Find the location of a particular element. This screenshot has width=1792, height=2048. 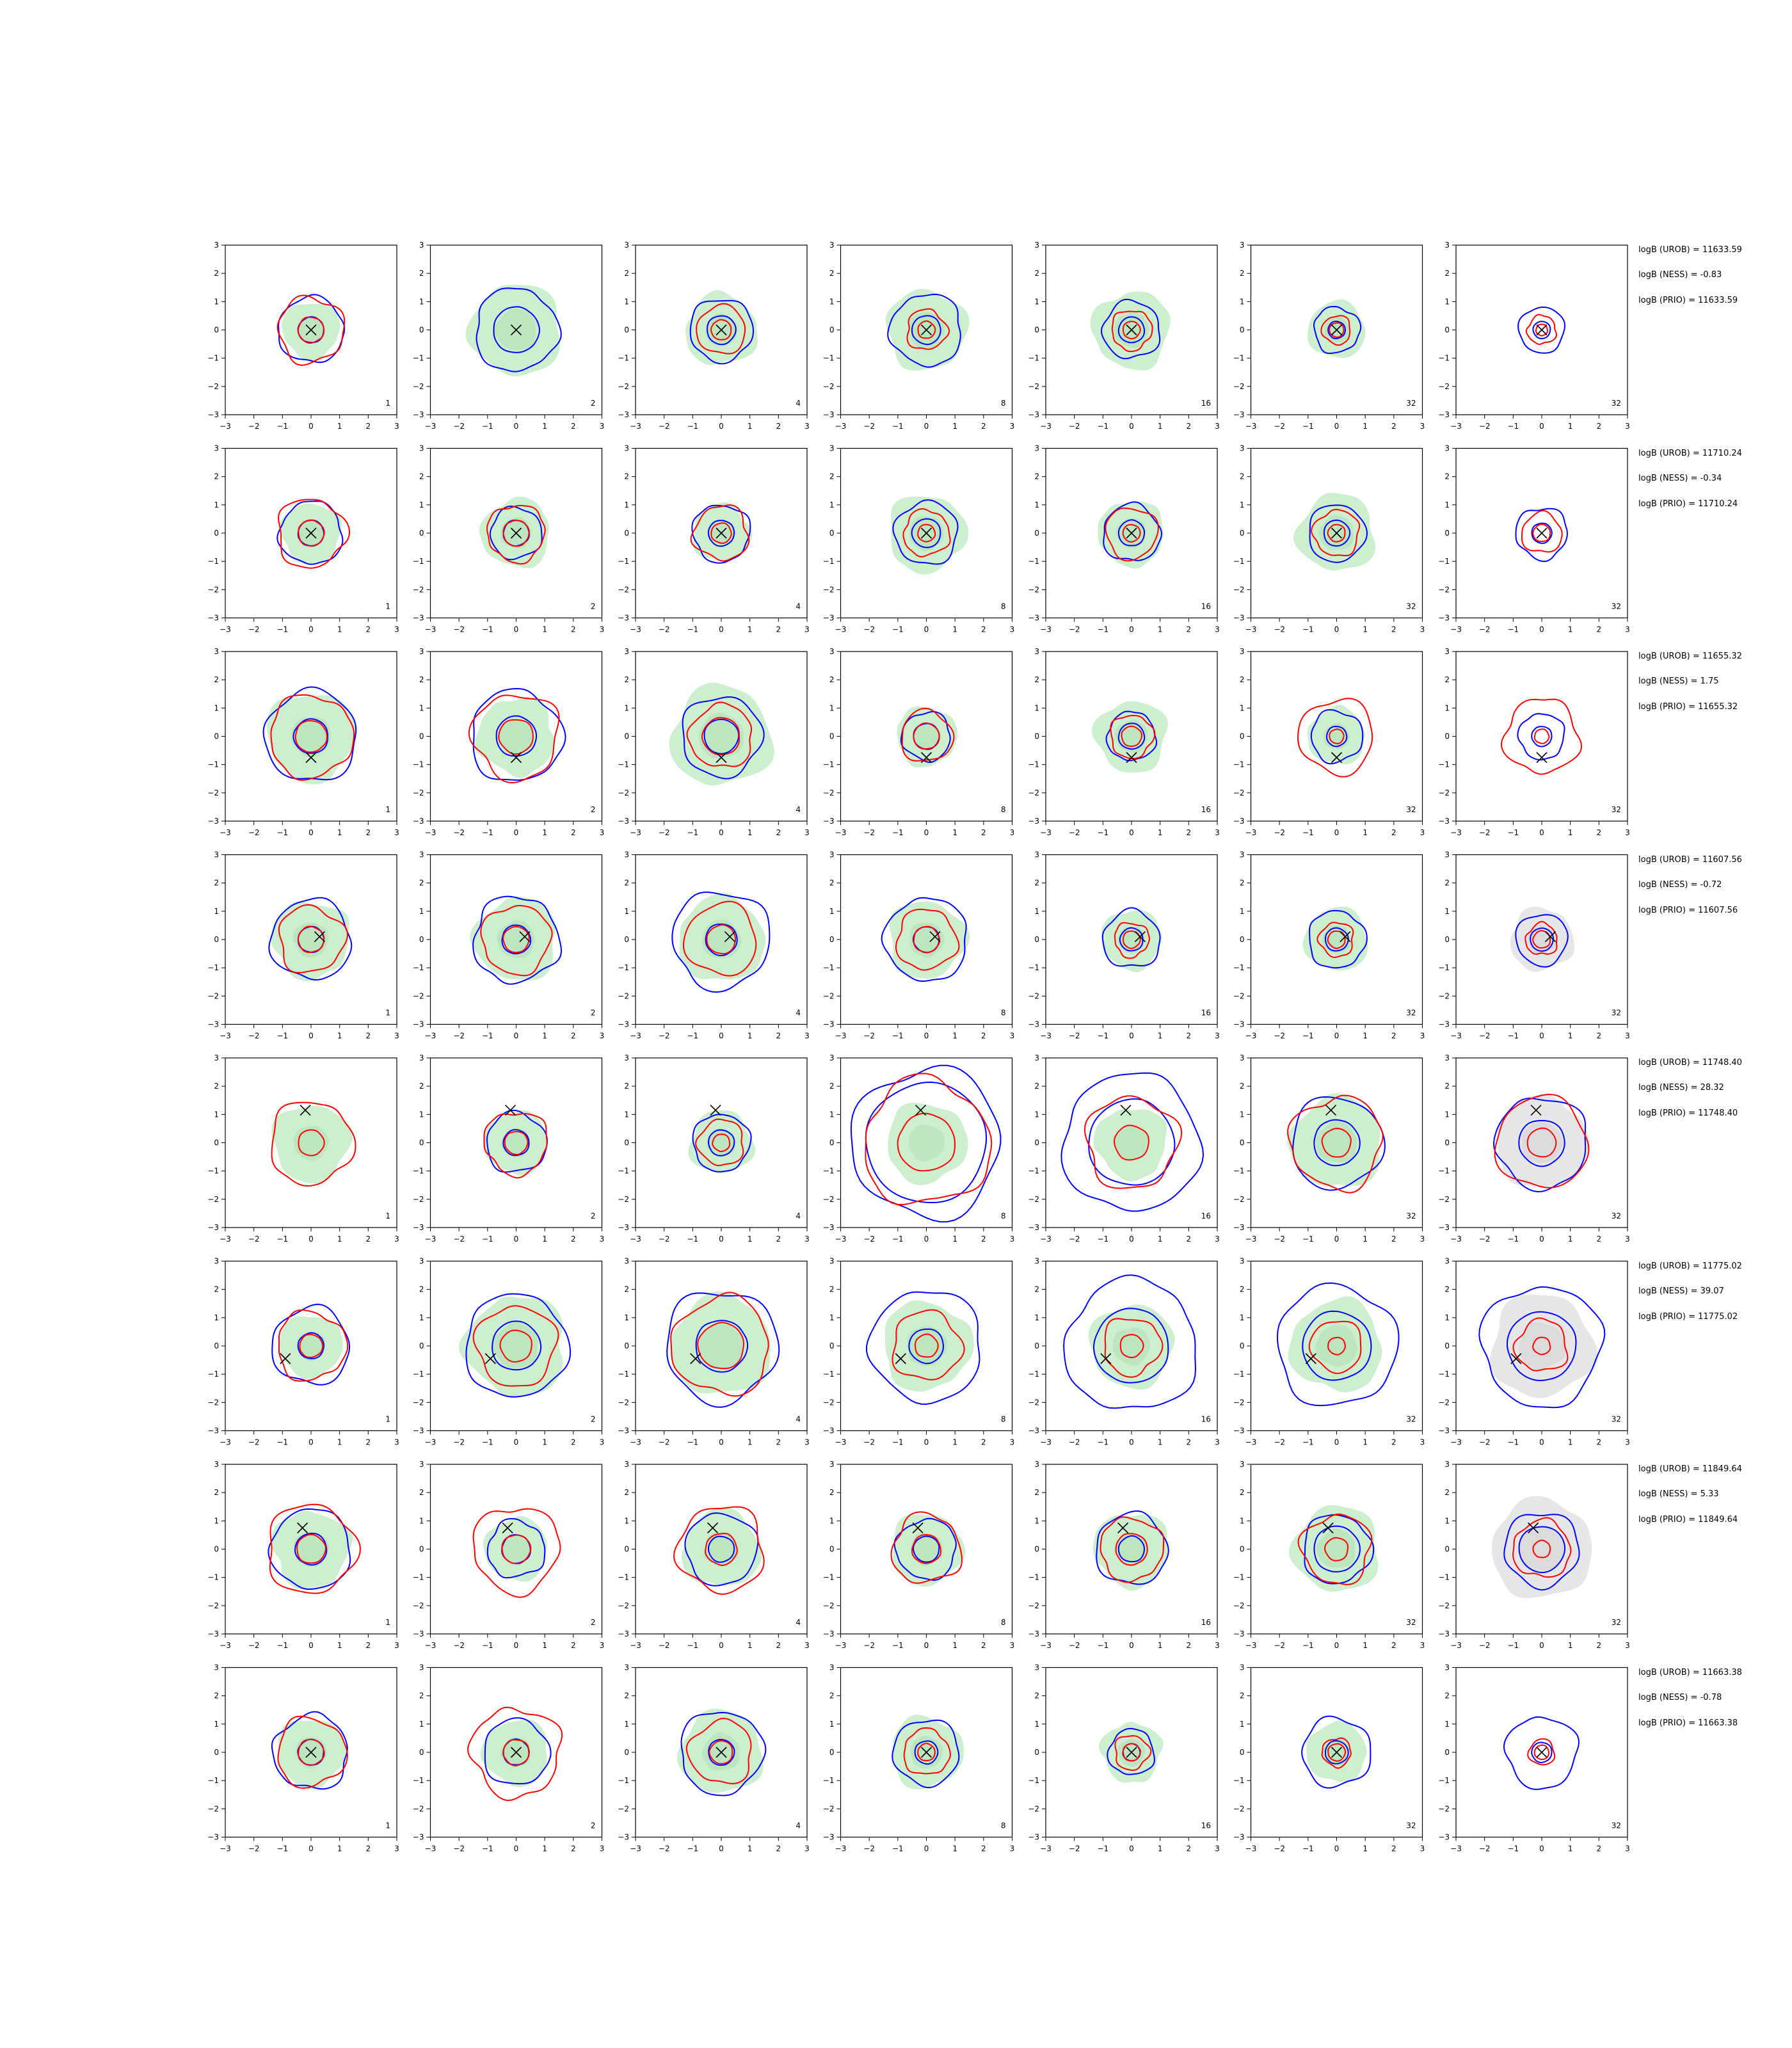

panel-count-label: 8 is located at coordinates (1003, 1825).